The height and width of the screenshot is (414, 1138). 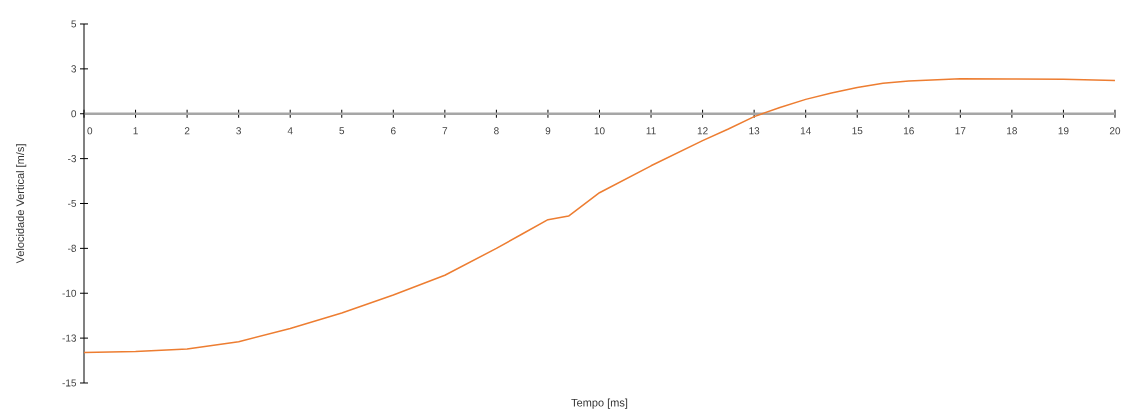 I want to click on y-tick-label: -13, so click(x=69, y=338).